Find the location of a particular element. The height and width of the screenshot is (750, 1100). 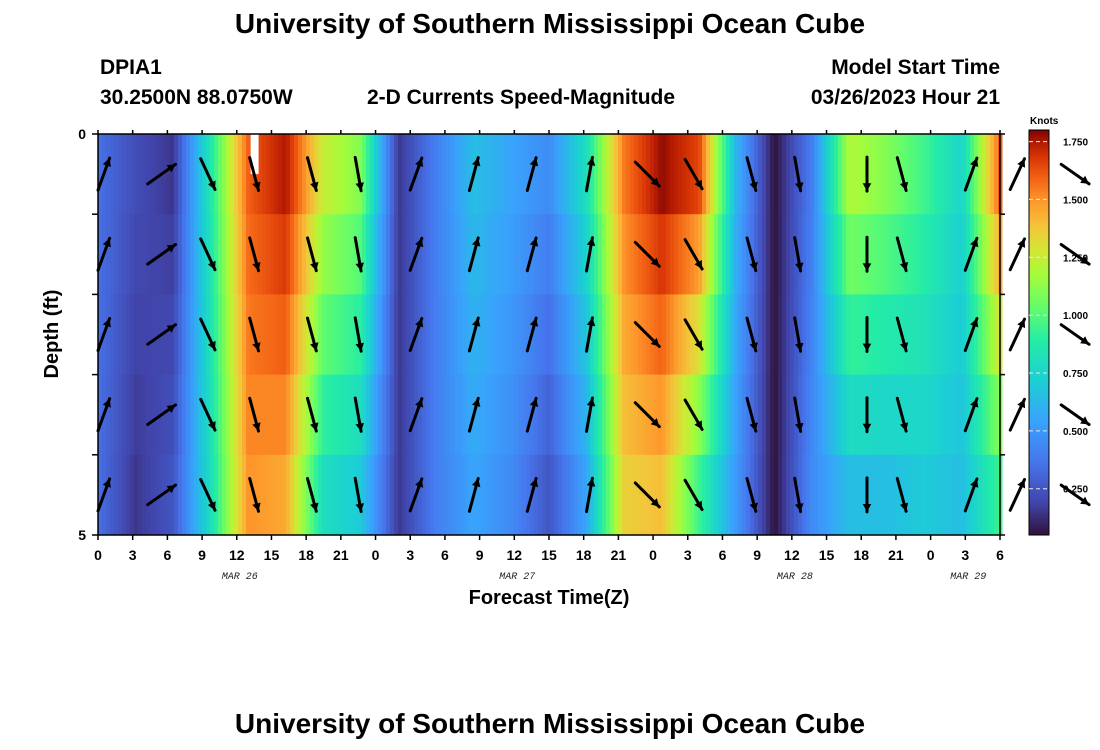

x-tick-label: 18 is located at coordinates (861, 555).